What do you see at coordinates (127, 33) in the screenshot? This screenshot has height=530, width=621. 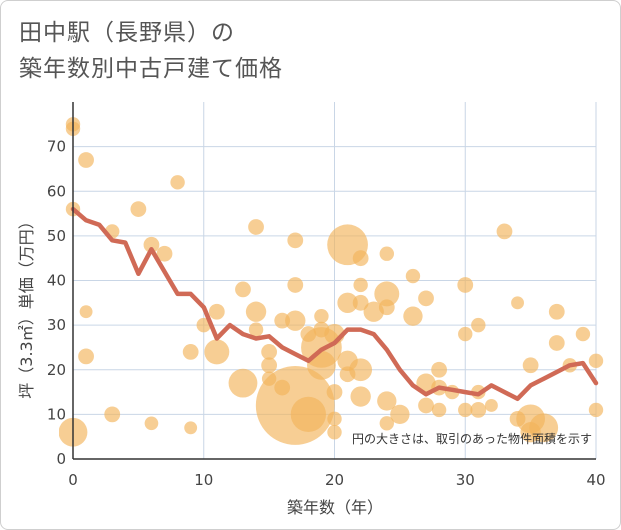 I see `chart-title-line-1: 田中駅（長野県）の` at bounding box center [127, 33].